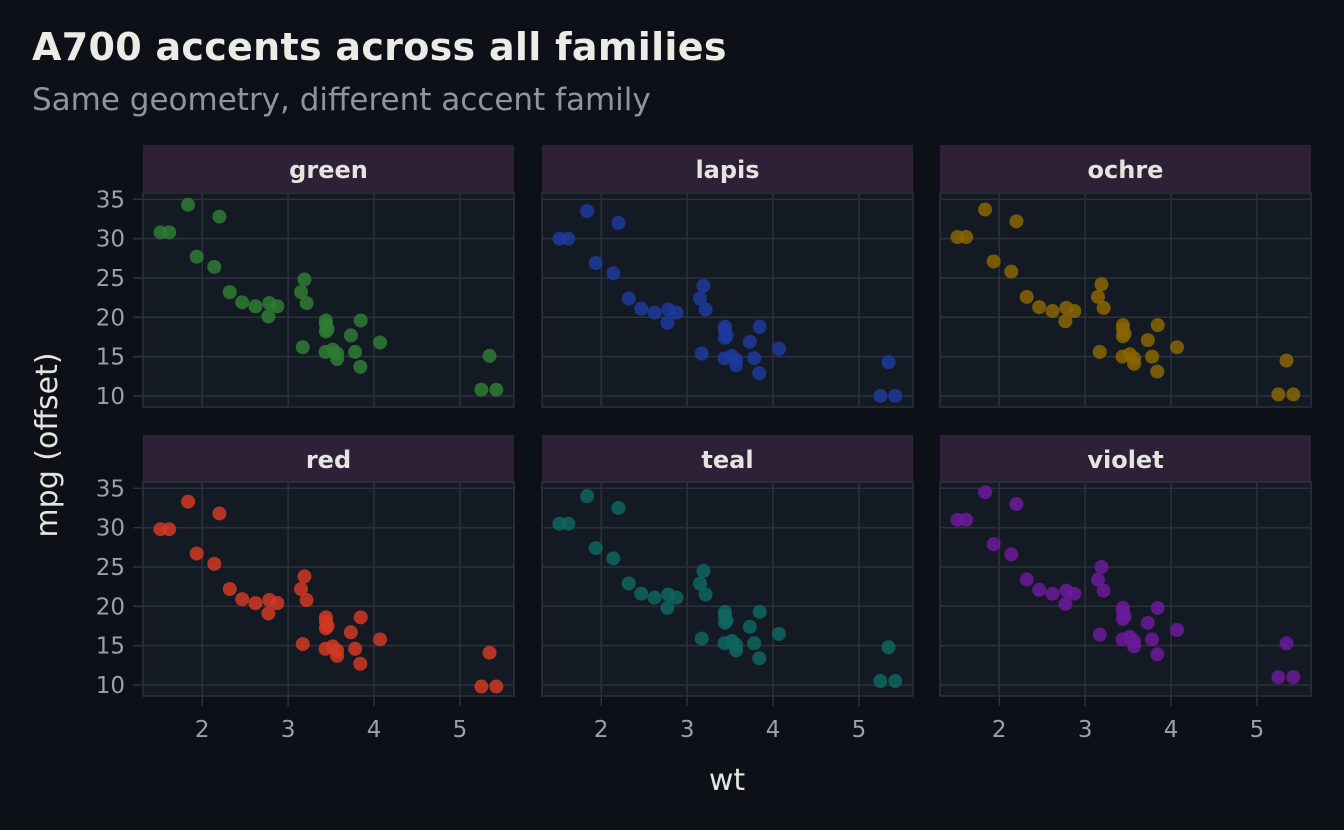  I want to click on facet-strip-label: ochre, so click(1126, 170).